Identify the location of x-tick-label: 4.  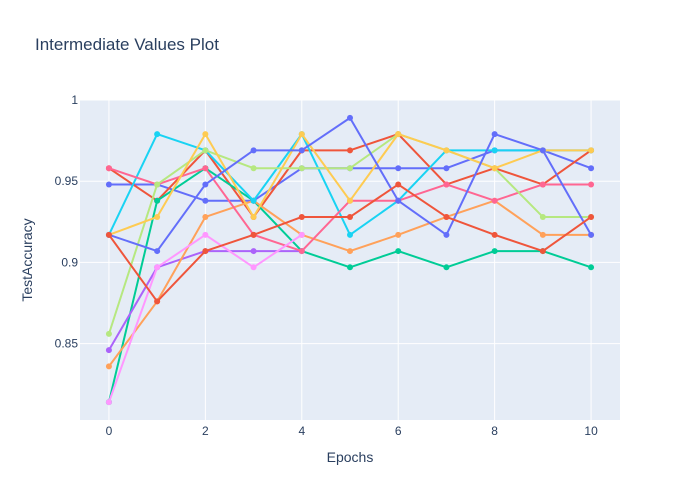
(301, 431).